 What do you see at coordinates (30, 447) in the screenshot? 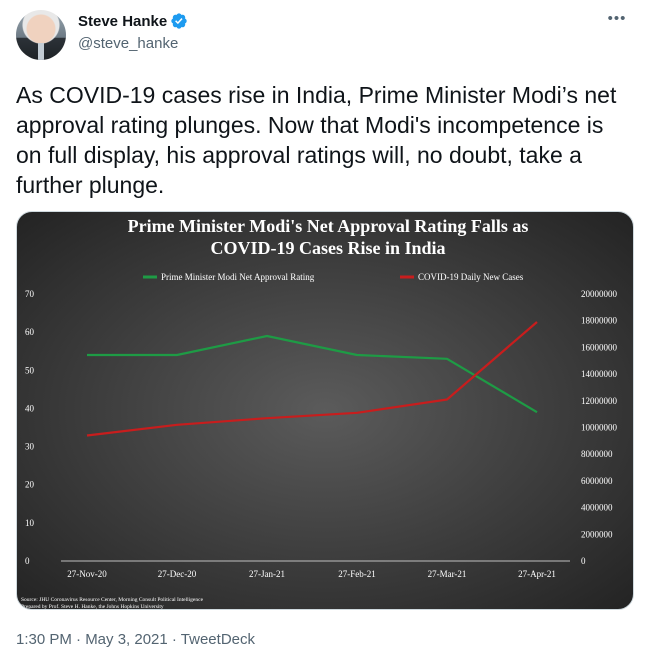
I see `y-left-tick-label: 30` at bounding box center [30, 447].